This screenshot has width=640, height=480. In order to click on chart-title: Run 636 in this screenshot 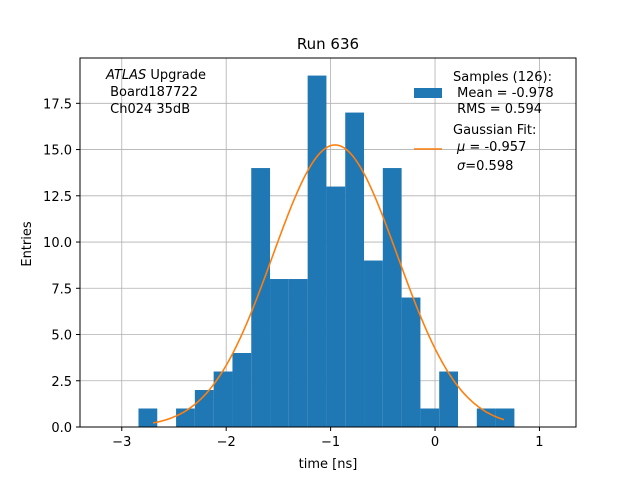, I will do `click(328, 44)`.